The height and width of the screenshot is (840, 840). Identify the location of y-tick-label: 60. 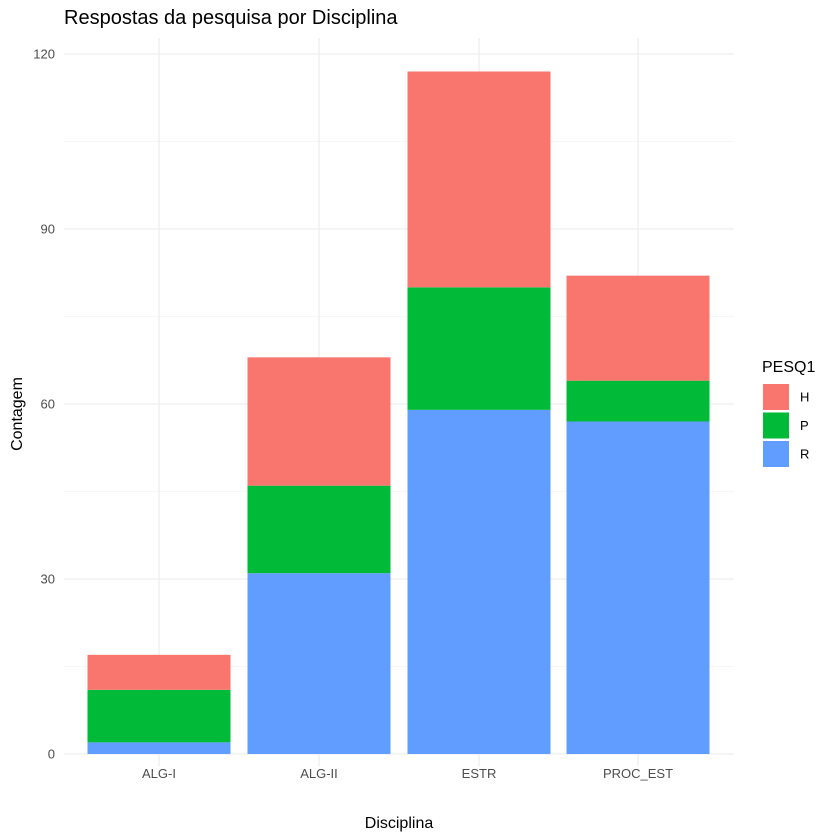
(48, 404).